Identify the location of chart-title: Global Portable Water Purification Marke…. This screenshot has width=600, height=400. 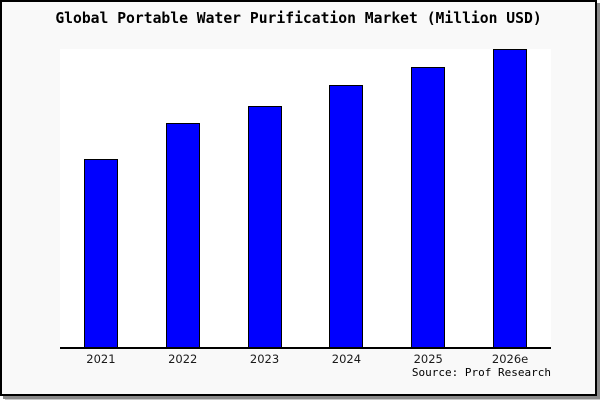
(298, 18).